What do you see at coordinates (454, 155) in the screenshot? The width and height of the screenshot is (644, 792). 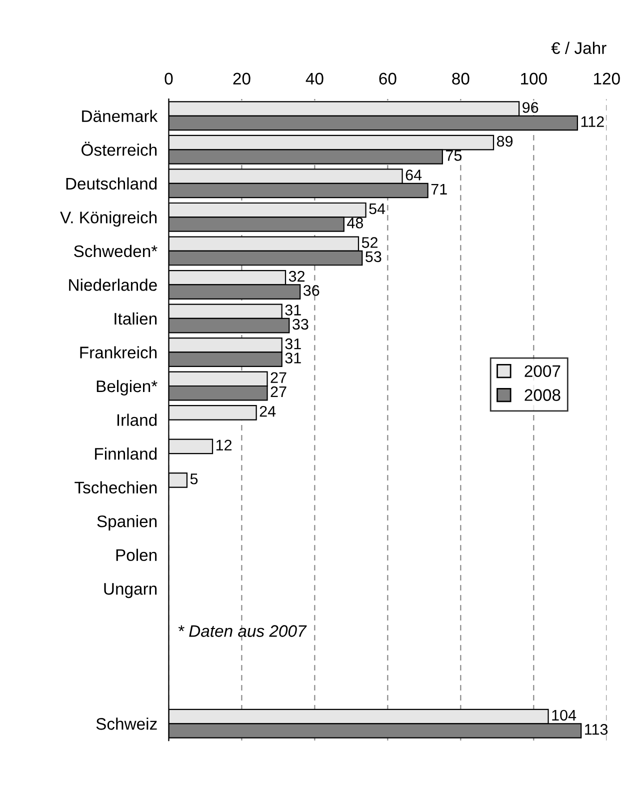 I see `data-label: 75` at bounding box center [454, 155].